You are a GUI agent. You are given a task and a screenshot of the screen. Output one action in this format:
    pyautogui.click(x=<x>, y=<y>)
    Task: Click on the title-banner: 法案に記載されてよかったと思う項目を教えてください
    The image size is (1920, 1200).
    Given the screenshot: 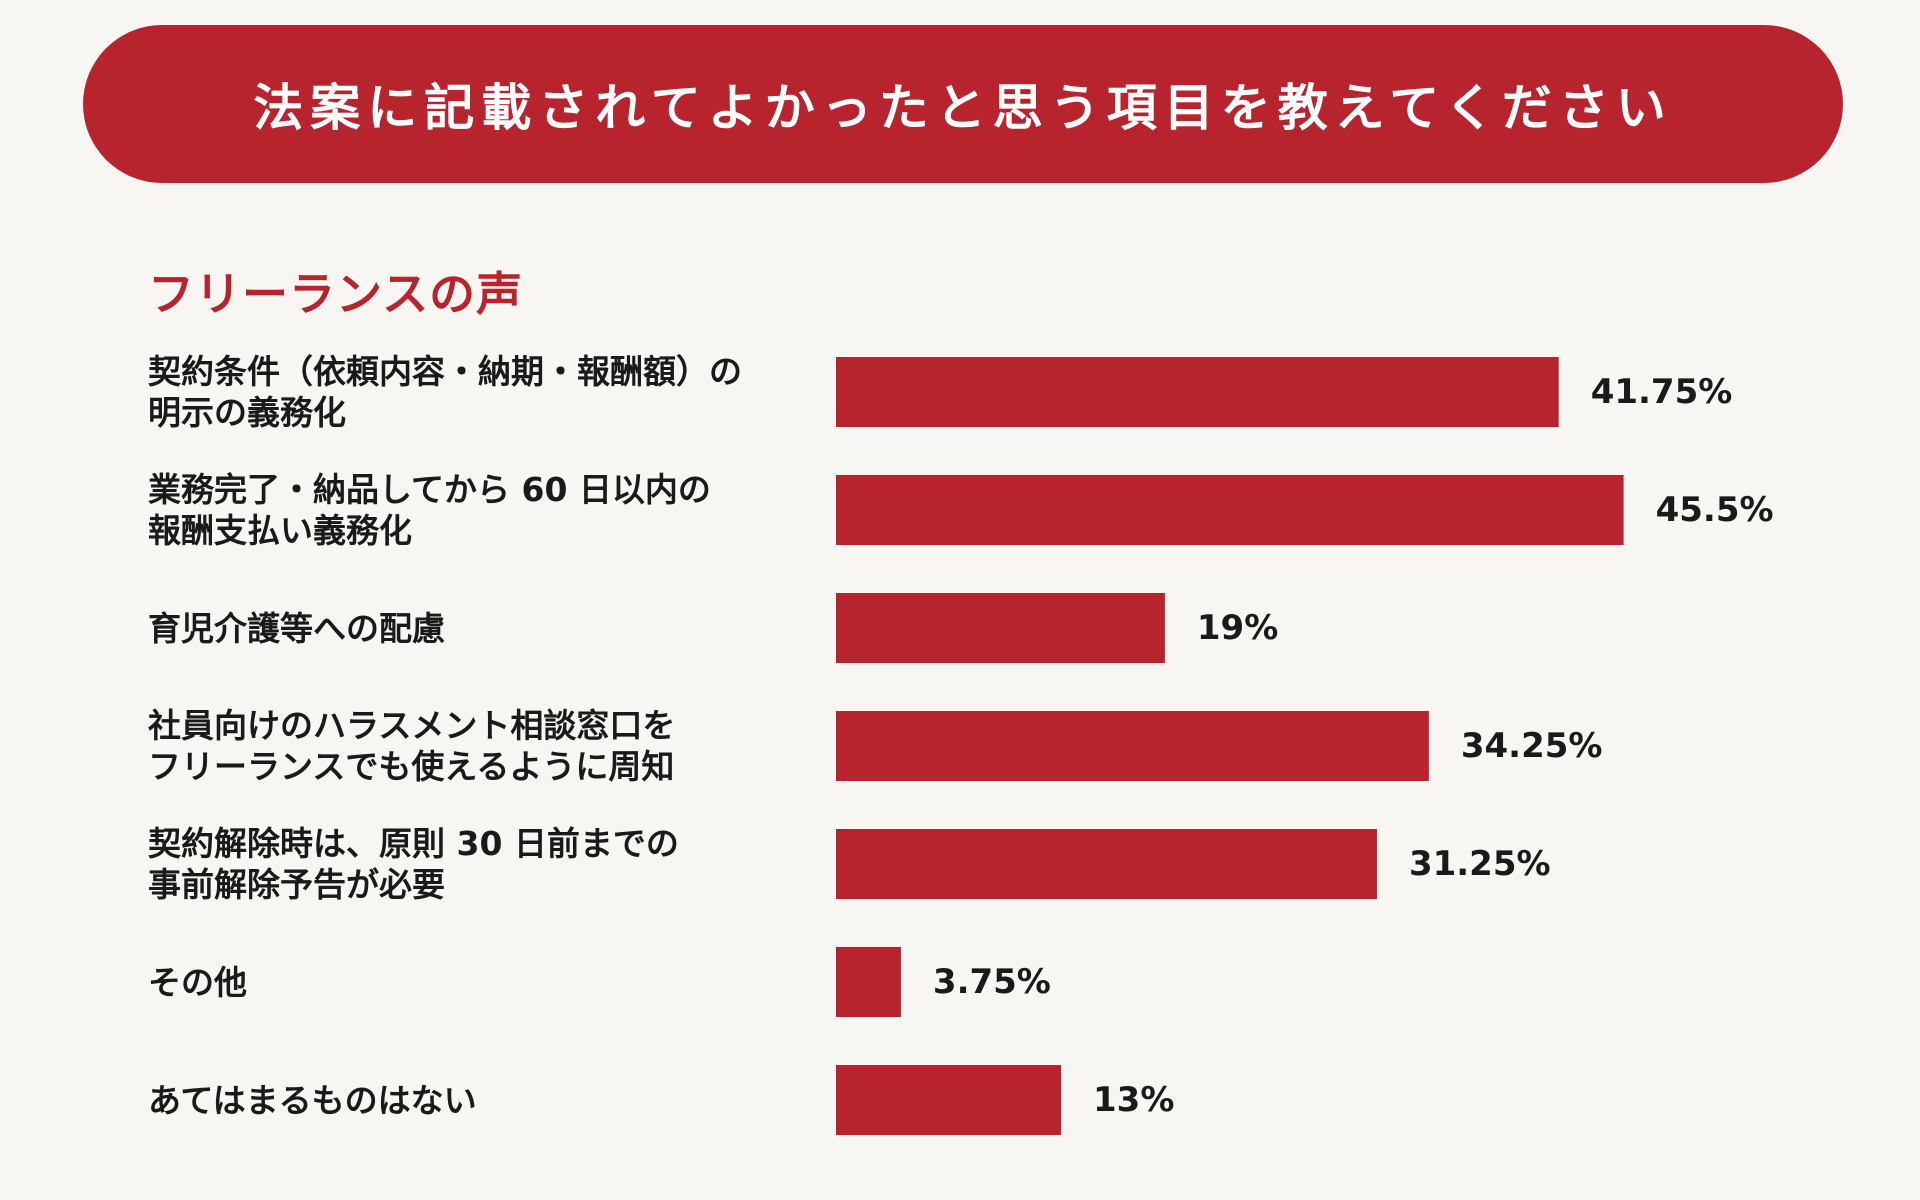 What is the action you would take?
    pyautogui.click(x=963, y=104)
    